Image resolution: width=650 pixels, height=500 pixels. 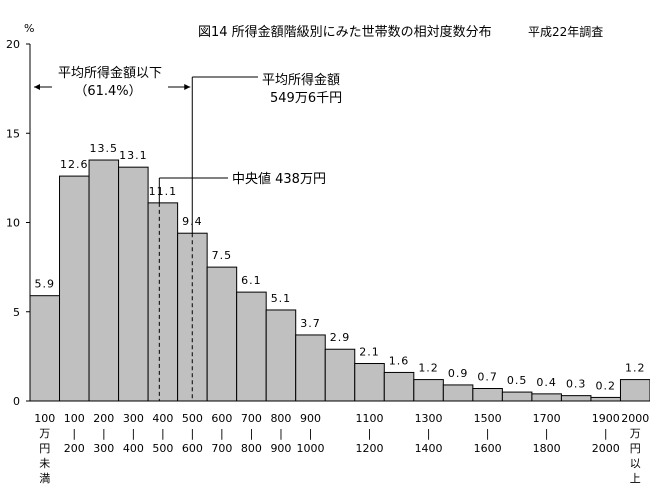 What do you see at coordinates (310, 448) in the screenshot?
I see `x-tick-label: 1000` at bounding box center [310, 448].